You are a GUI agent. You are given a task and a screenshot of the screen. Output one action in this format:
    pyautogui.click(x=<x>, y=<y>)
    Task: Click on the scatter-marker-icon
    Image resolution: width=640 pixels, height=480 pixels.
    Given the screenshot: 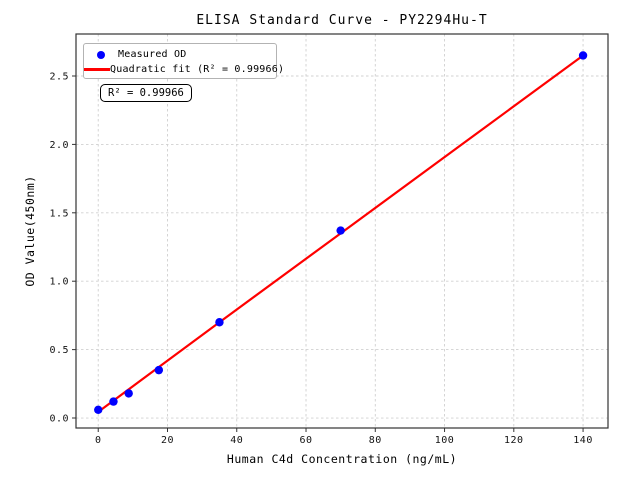 What is the action you would take?
    pyautogui.click(x=101, y=54)
    